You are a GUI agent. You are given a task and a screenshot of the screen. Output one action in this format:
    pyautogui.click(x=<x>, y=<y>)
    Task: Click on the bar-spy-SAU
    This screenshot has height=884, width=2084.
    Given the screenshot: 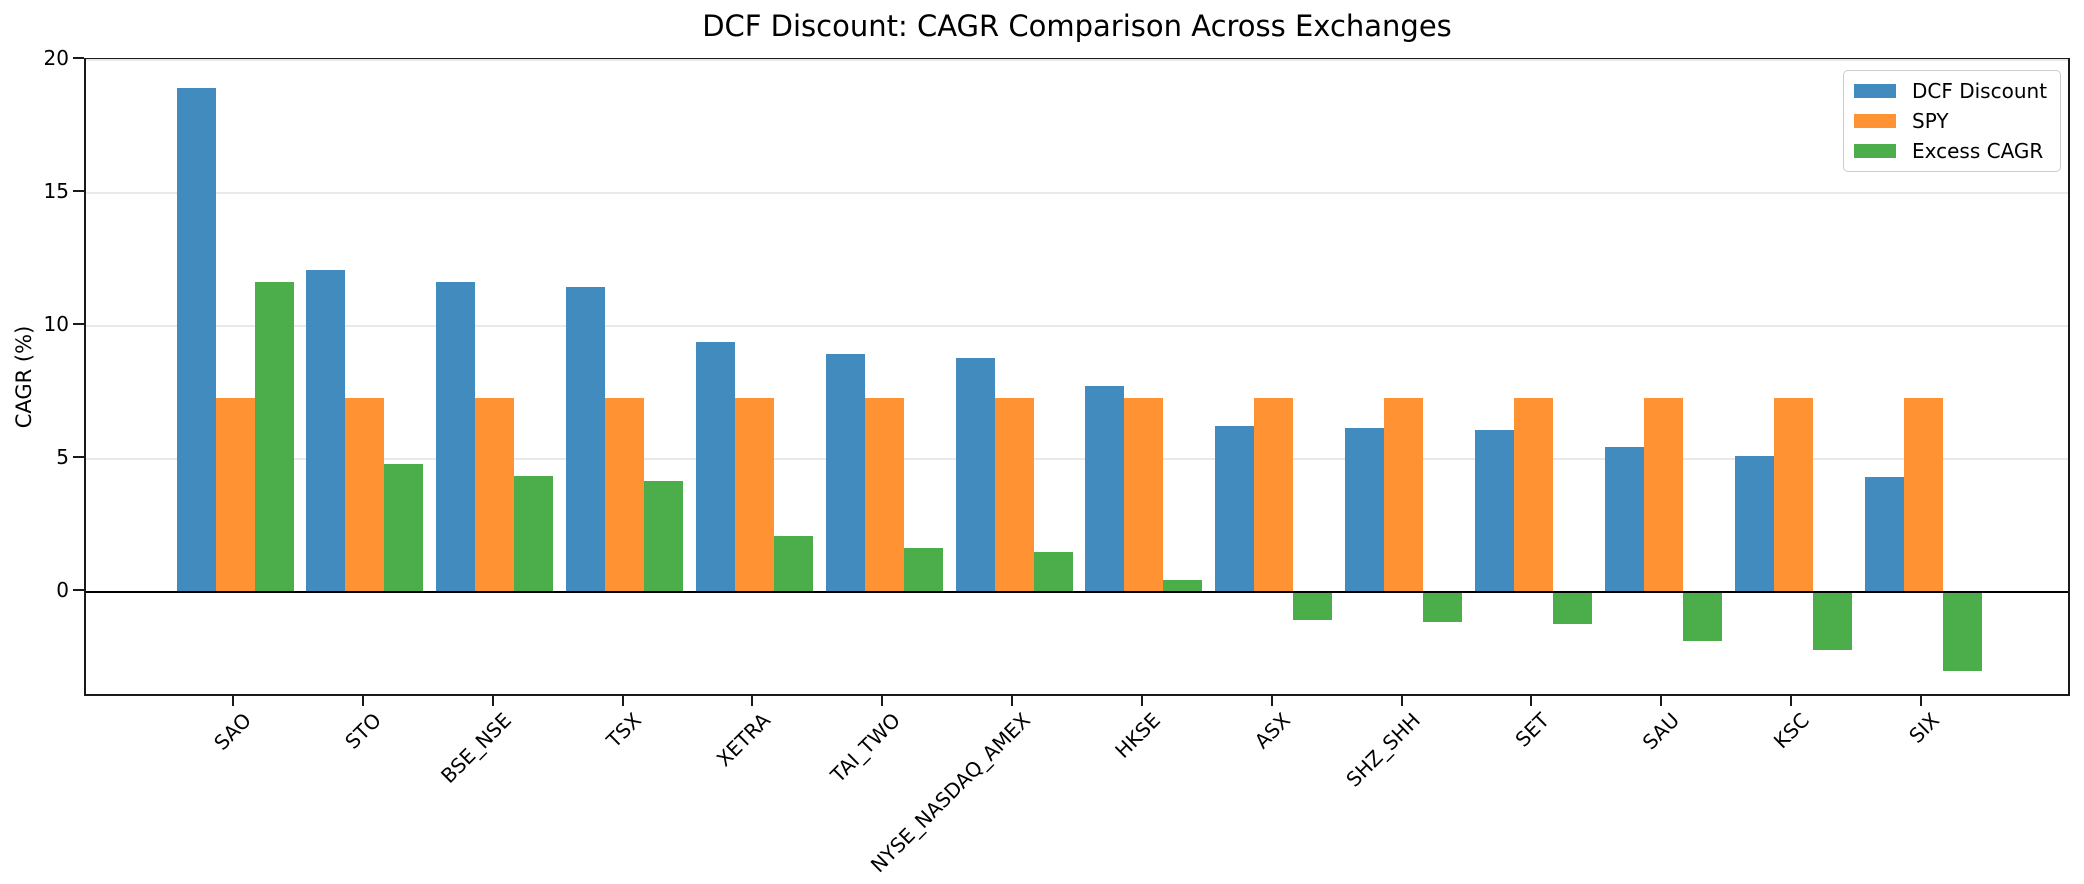 What is the action you would take?
    pyautogui.click(x=1663, y=494)
    